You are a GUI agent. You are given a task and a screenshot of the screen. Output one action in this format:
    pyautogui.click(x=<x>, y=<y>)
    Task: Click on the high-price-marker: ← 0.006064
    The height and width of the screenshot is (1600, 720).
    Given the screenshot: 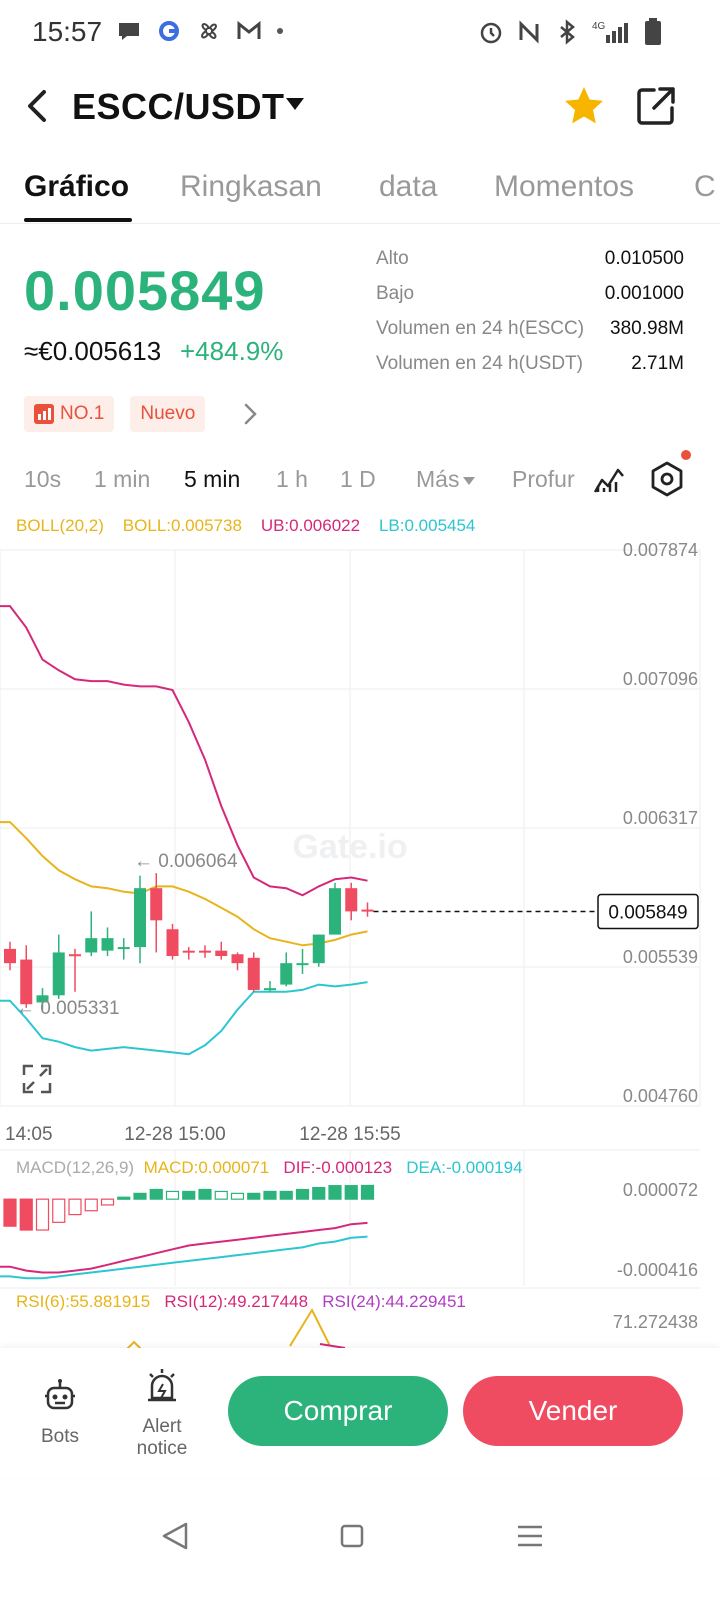 What is the action you would take?
    pyautogui.click(x=186, y=861)
    